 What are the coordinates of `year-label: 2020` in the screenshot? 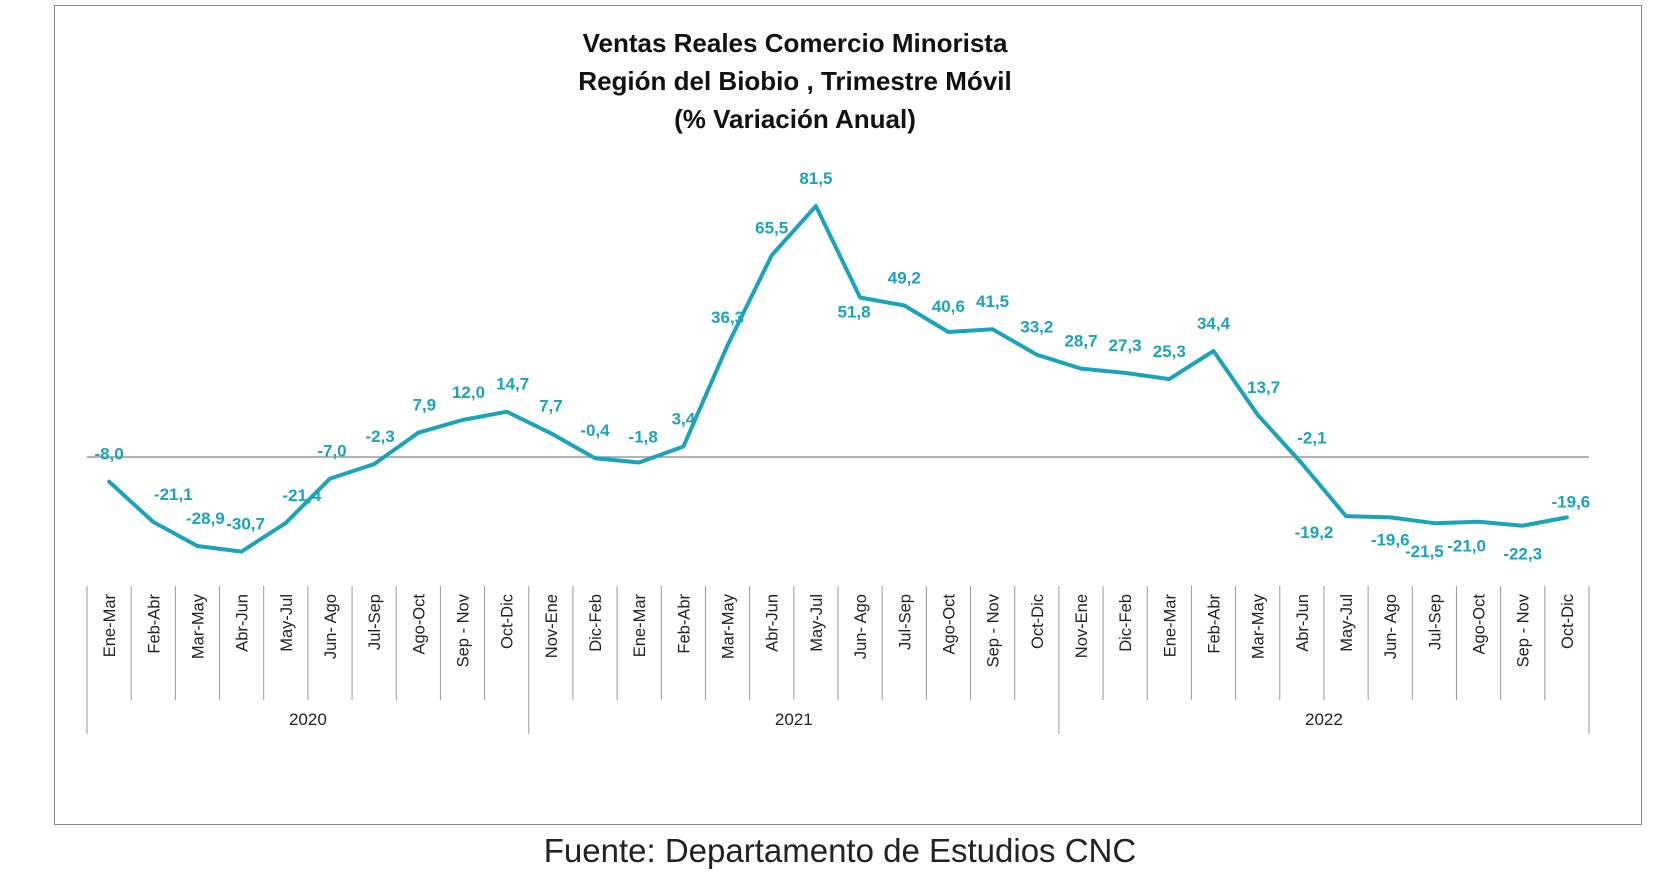 It's located at (308, 719).